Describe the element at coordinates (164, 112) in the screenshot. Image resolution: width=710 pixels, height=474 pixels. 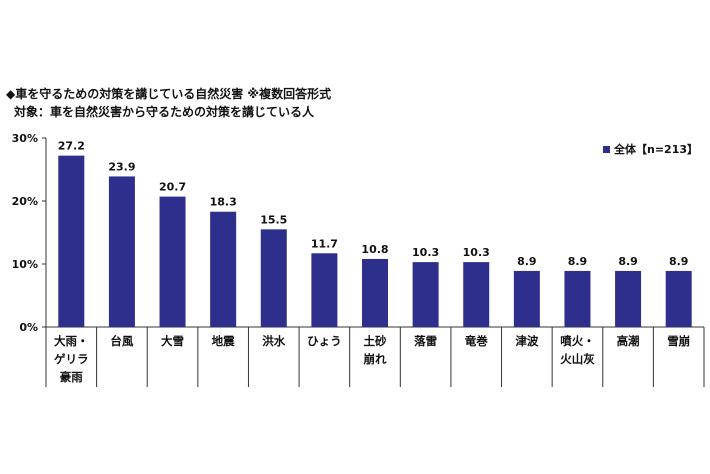
I see `chart-subtitle: 対象：車を自然災害から守るための対策を講じている人` at that location.